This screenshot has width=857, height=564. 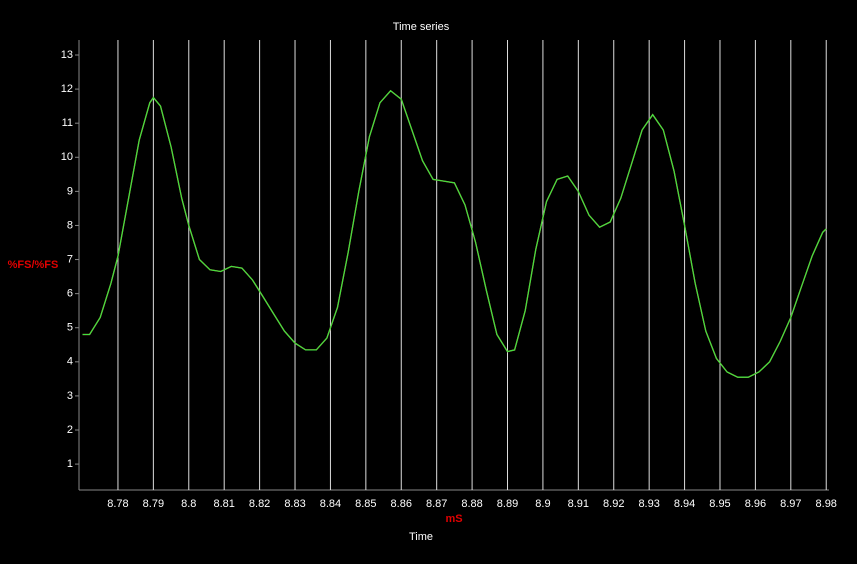 I want to click on x-tick-label: 8.98, so click(x=826, y=504).